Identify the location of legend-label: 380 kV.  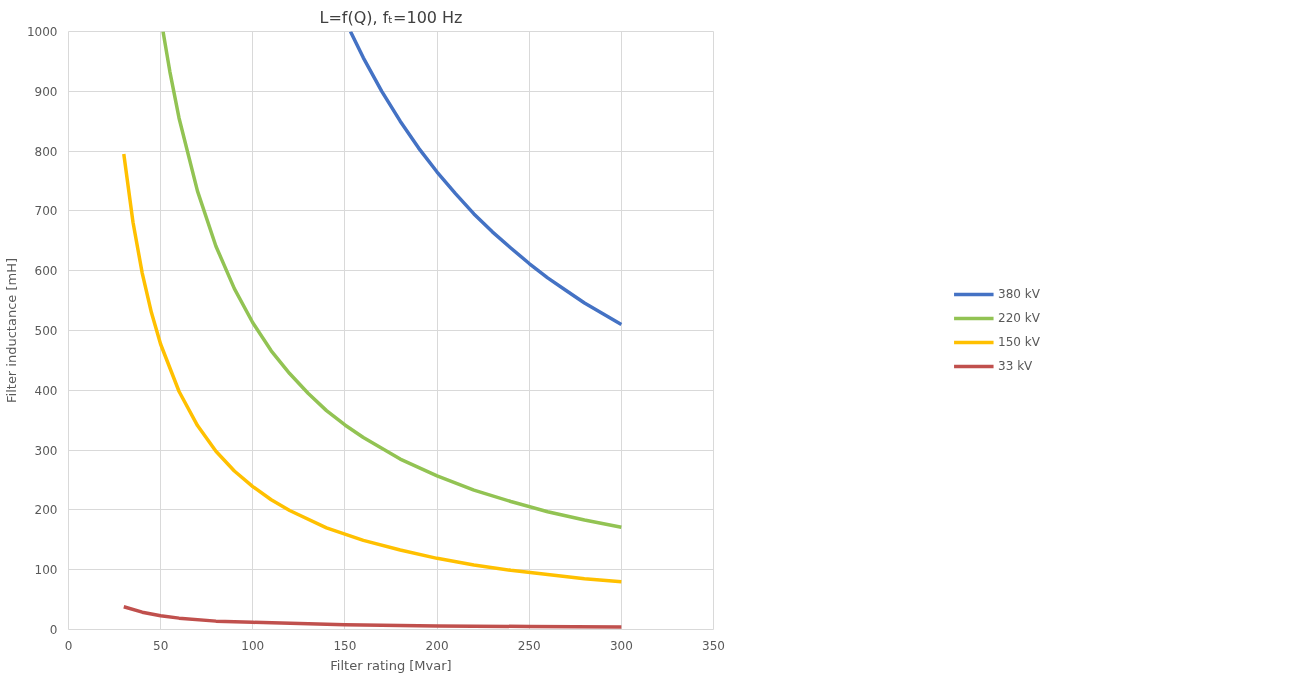
(1019, 294).